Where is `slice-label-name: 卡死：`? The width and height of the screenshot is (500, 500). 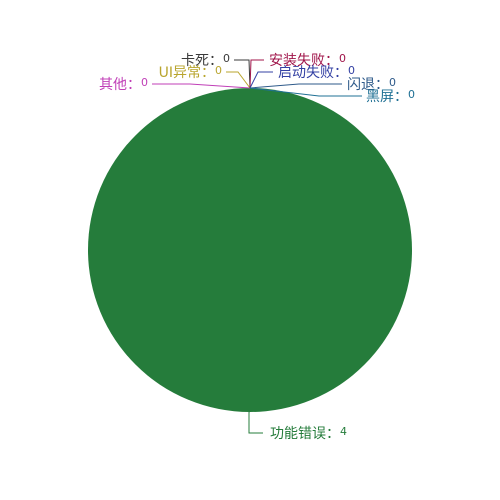 slice-label-name: 卡死： is located at coordinates (202, 61).